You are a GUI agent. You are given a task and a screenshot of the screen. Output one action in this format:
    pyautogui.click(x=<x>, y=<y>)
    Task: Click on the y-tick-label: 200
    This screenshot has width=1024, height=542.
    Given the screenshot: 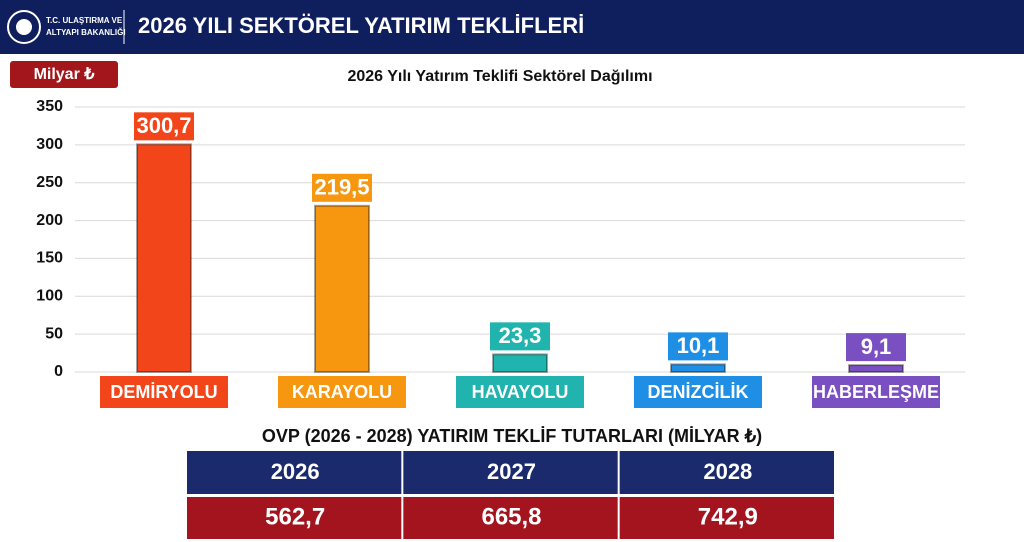 What is the action you would take?
    pyautogui.click(x=49, y=220)
    